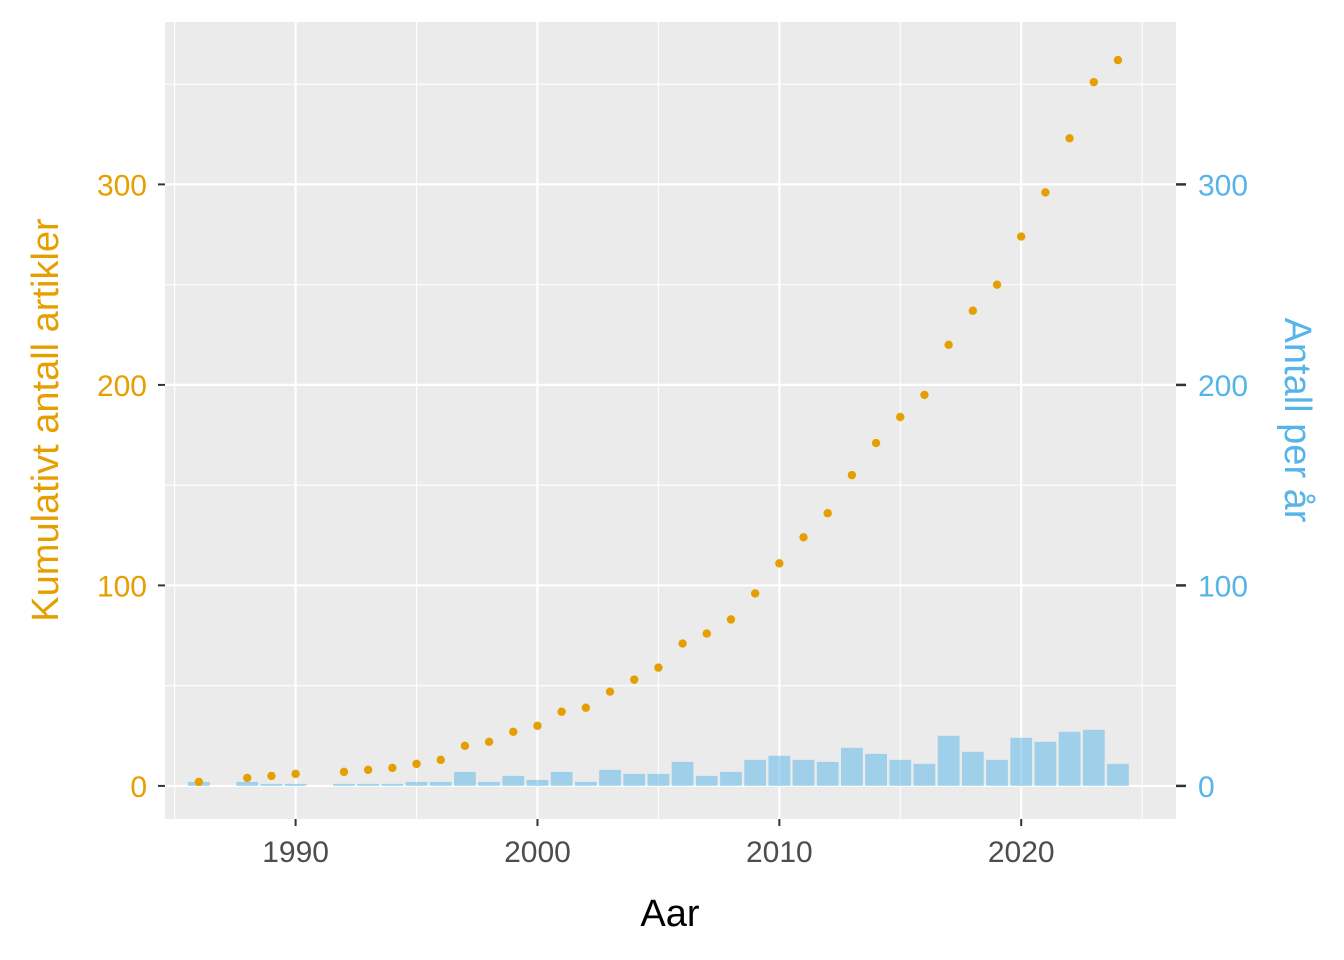 This screenshot has width=1344, height=960. I want to click on x-tick-label: 2010, so click(779, 852).